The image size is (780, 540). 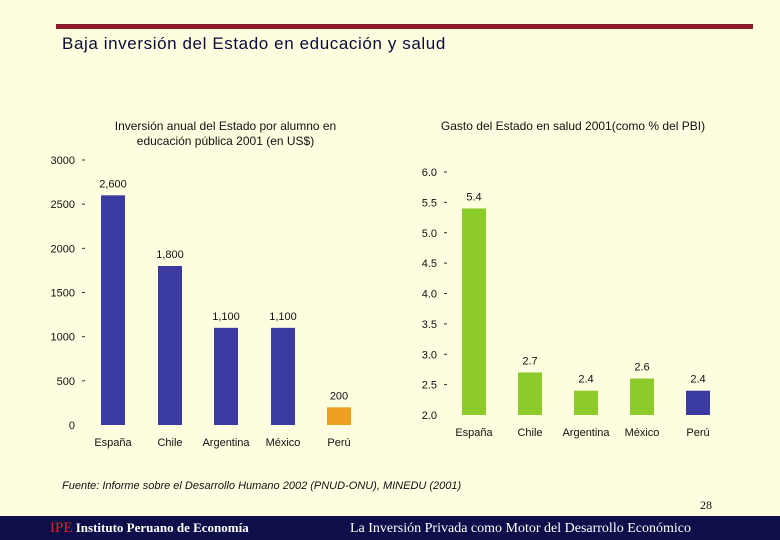 What do you see at coordinates (61, 528) in the screenshot?
I see `footer-brand: IPE` at bounding box center [61, 528].